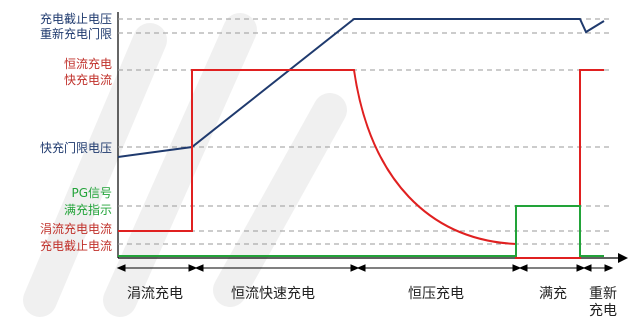  What do you see at coordinates (76, 147) in the screenshot?
I see `label-fast-charge-threshold-voltage: 快充门限电压` at bounding box center [76, 147].